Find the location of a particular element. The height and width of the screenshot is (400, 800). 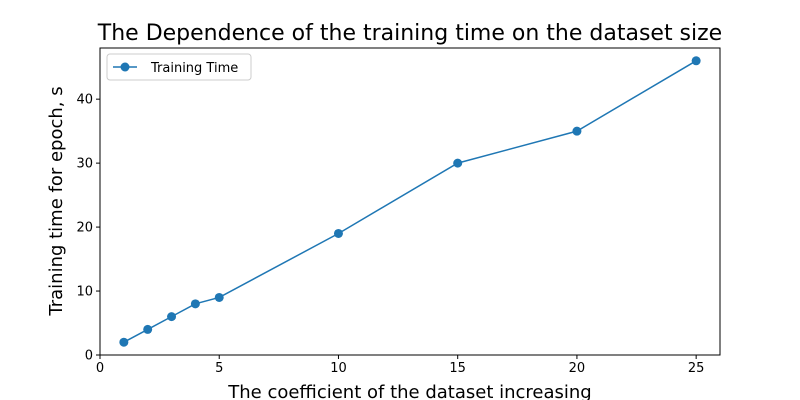

y-tick-label: 30 is located at coordinates (84, 164).